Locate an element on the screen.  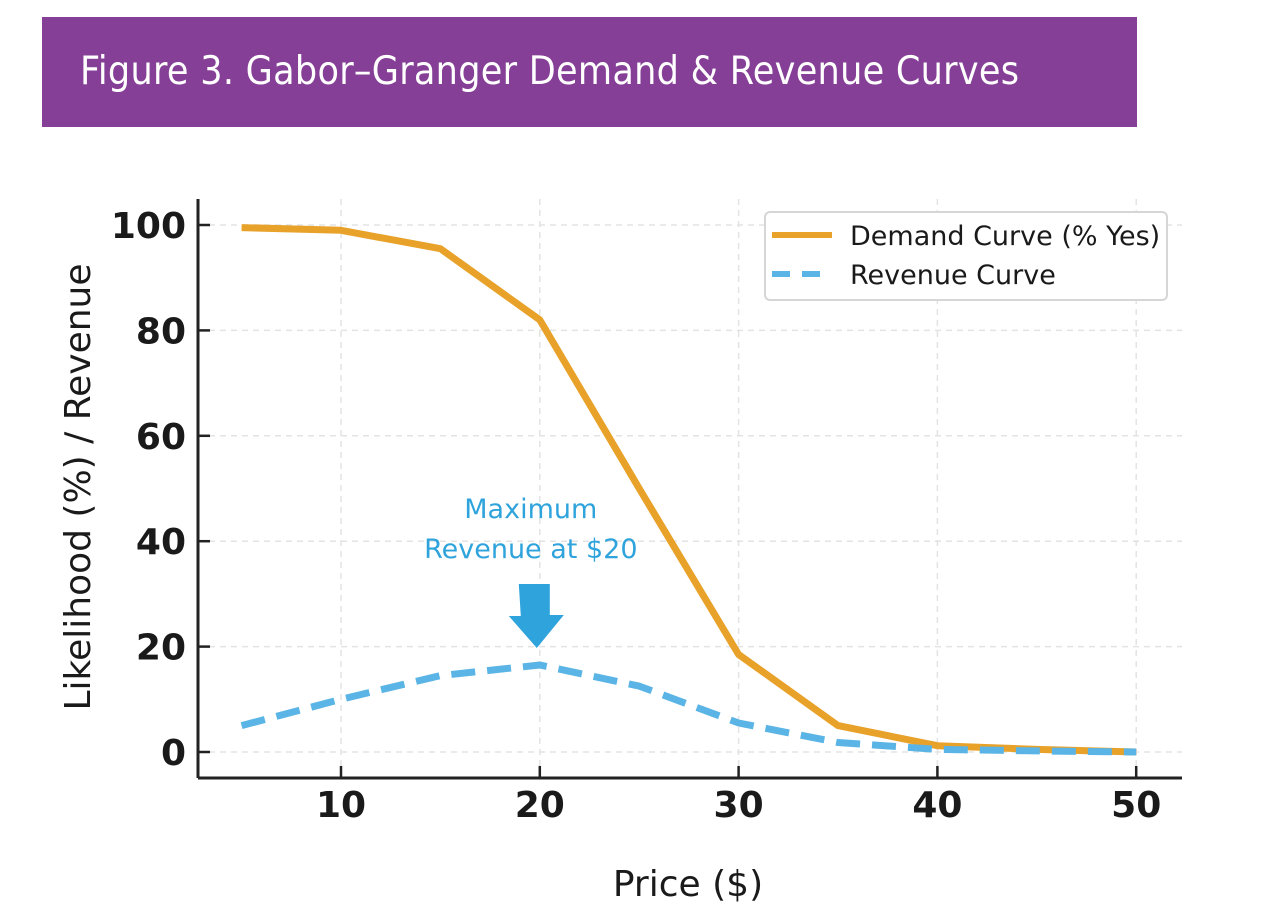
y-tick-label: 0 is located at coordinates (173, 753).